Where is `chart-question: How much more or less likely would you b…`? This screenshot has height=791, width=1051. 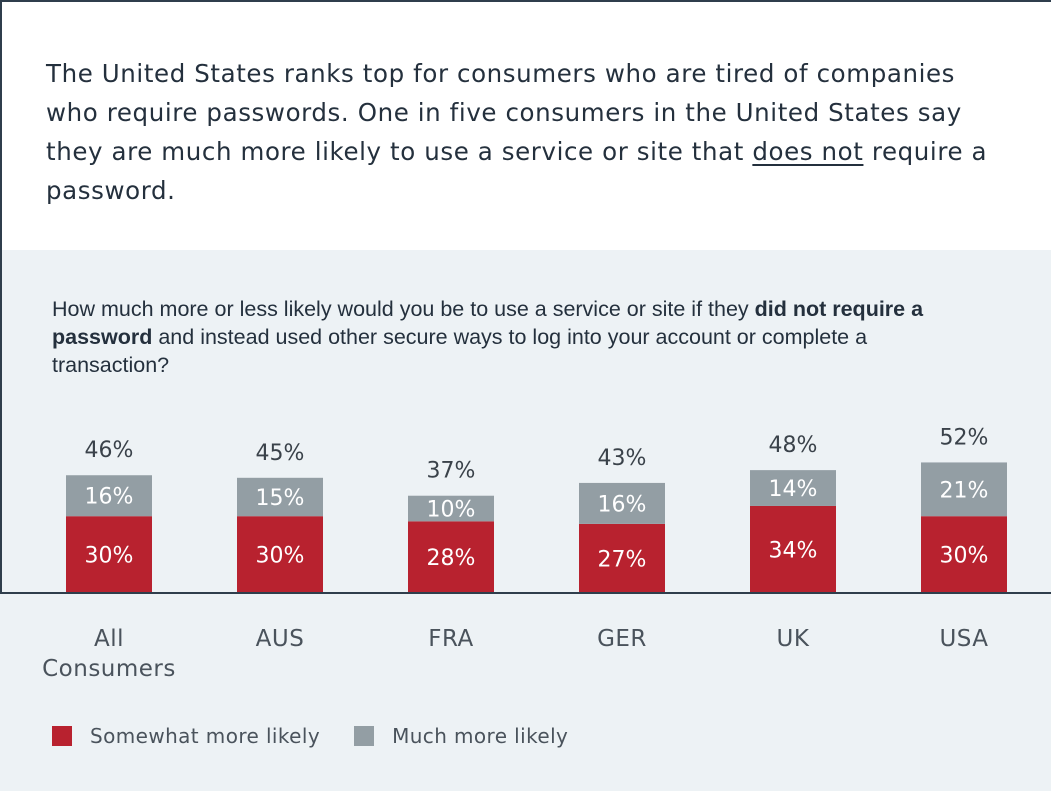 chart-question: How much more or less likely would you b… is located at coordinates (517, 337).